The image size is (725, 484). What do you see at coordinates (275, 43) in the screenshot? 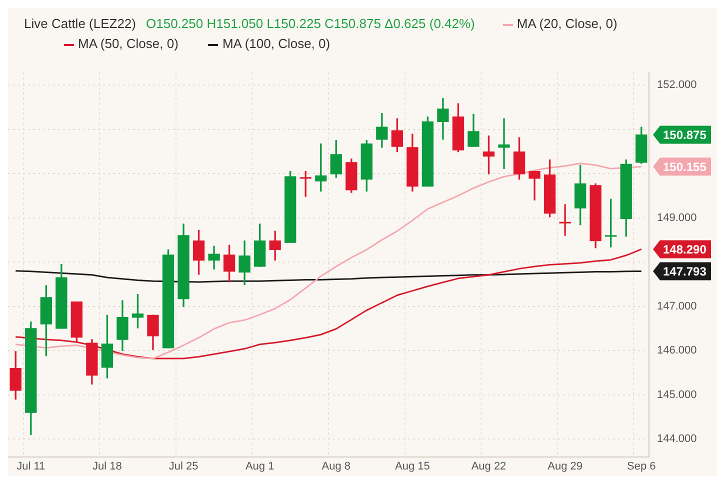
I see `legend-label: MA (100, Close, 0)` at bounding box center [275, 43].